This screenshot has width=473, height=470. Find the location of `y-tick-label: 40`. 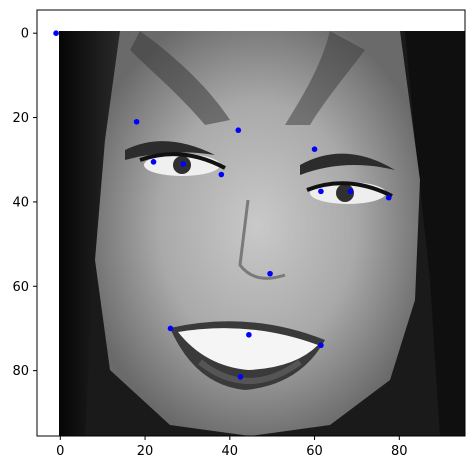

y-tick-label: 40 is located at coordinates (20, 202).